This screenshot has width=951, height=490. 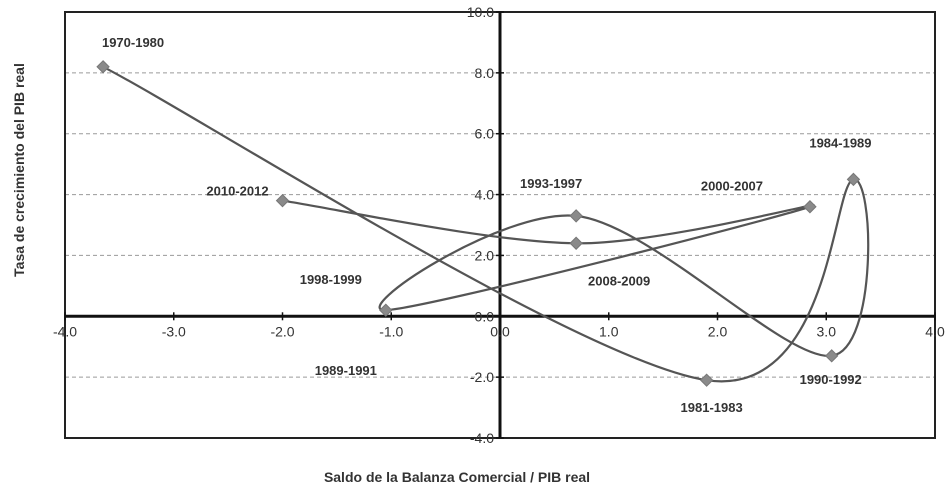 What do you see at coordinates (831, 379) in the screenshot?
I see `point-label: 1990-1992` at bounding box center [831, 379].